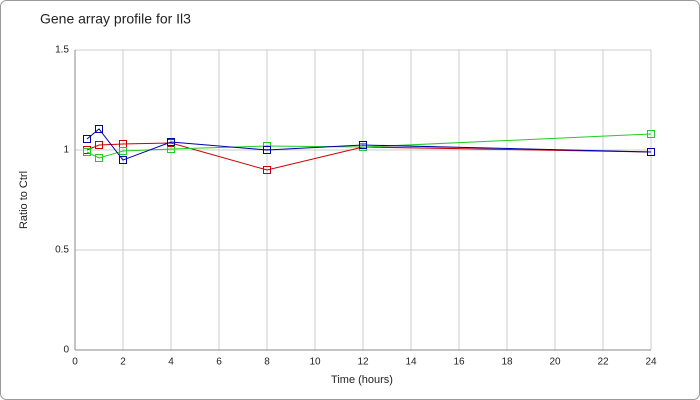  What do you see at coordinates (171, 362) in the screenshot?
I see `x-tick-label: 4` at bounding box center [171, 362].